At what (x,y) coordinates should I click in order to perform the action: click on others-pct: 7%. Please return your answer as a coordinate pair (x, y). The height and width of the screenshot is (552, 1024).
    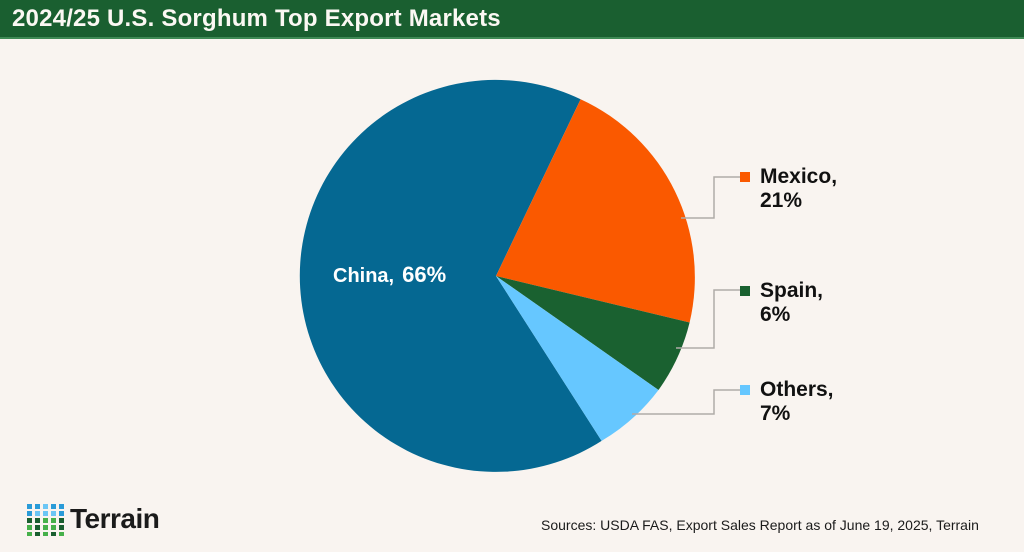
    Looking at the image, I should click on (775, 413).